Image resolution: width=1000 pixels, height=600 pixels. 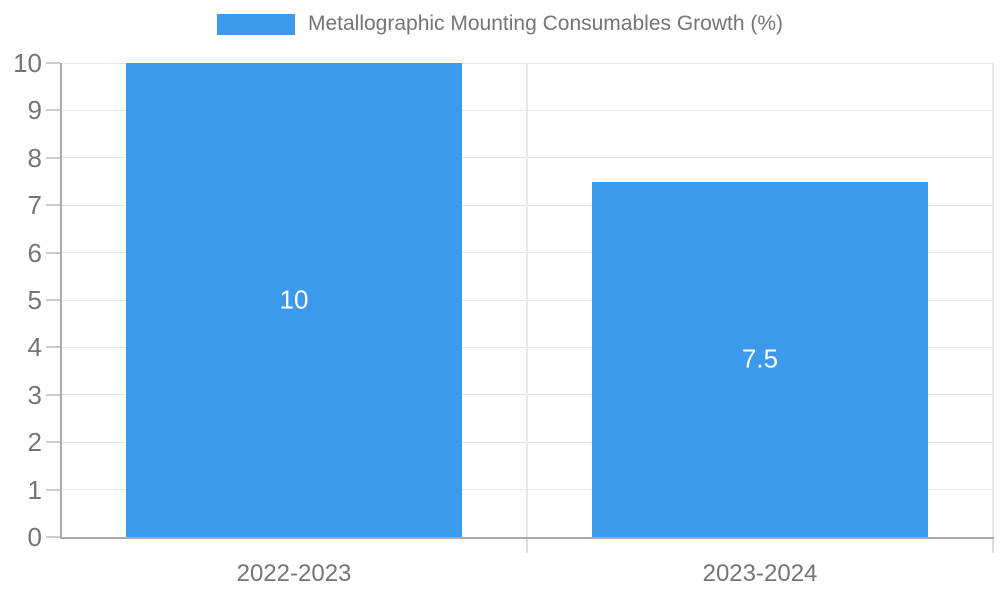 I want to click on y-tick-label: 10, so click(x=27, y=63).